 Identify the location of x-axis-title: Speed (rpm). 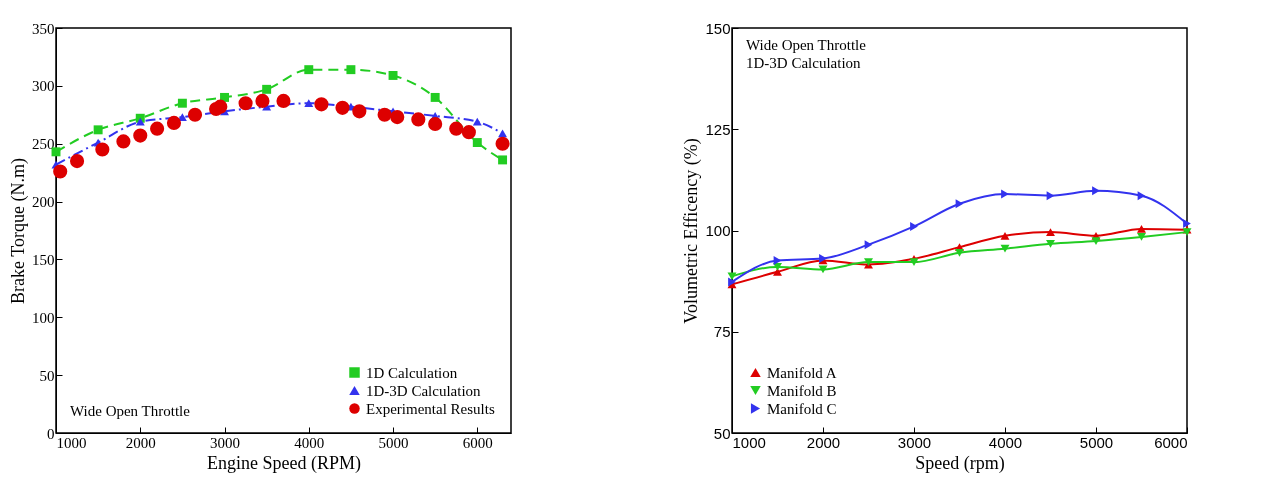
(960, 463).